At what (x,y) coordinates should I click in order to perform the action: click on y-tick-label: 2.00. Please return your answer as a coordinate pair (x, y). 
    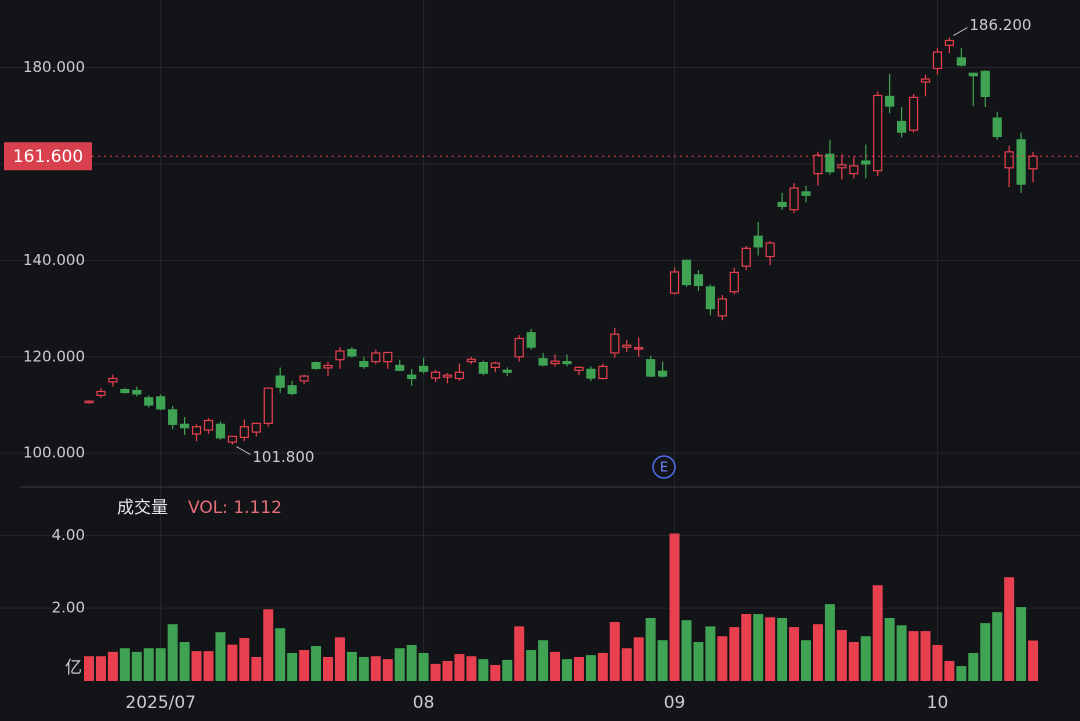
    Looking at the image, I should click on (68, 608).